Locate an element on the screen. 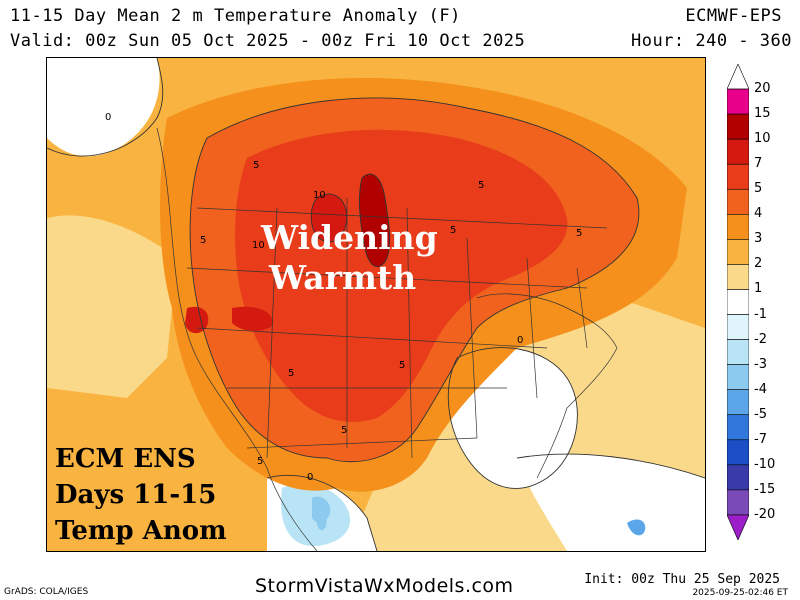  legend-label: 4 is located at coordinates (758, 214).